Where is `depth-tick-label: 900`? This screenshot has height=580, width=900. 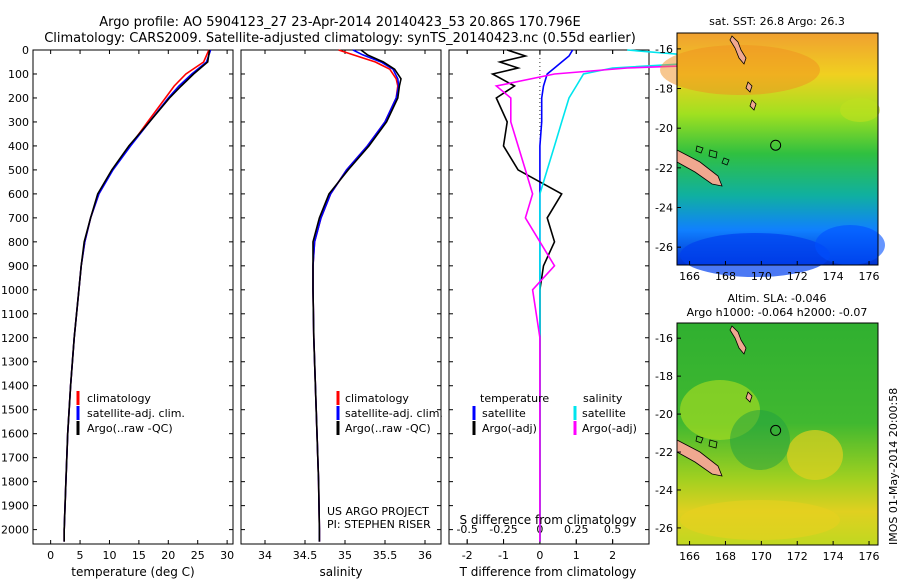 depth-tick-label: 900 is located at coordinates (18, 266).